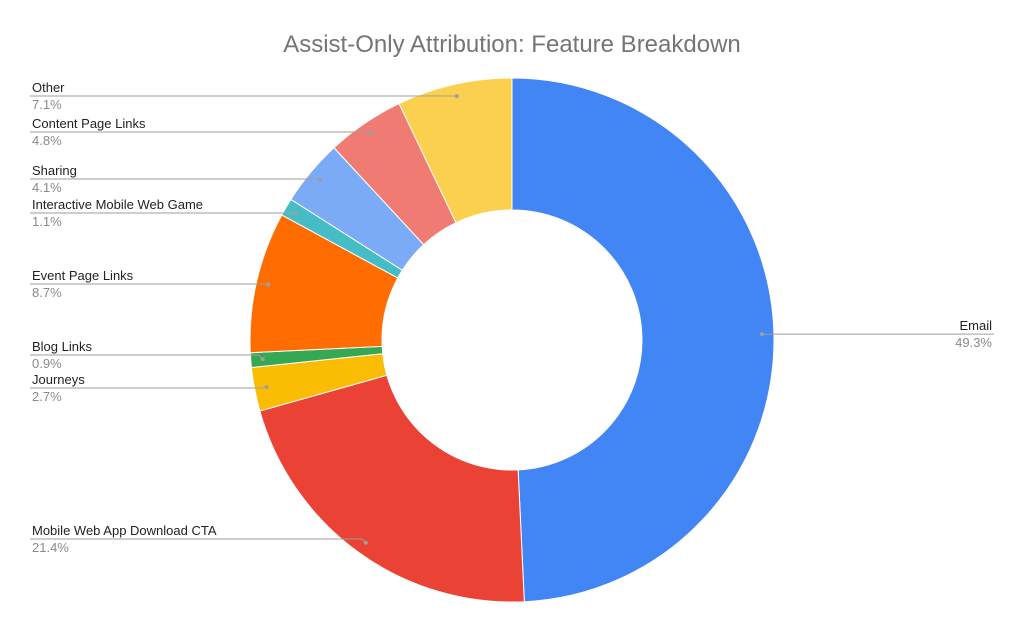  What do you see at coordinates (201, 132) in the screenshot?
I see `leader-line-content-page-links` at bounding box center [201, 132].